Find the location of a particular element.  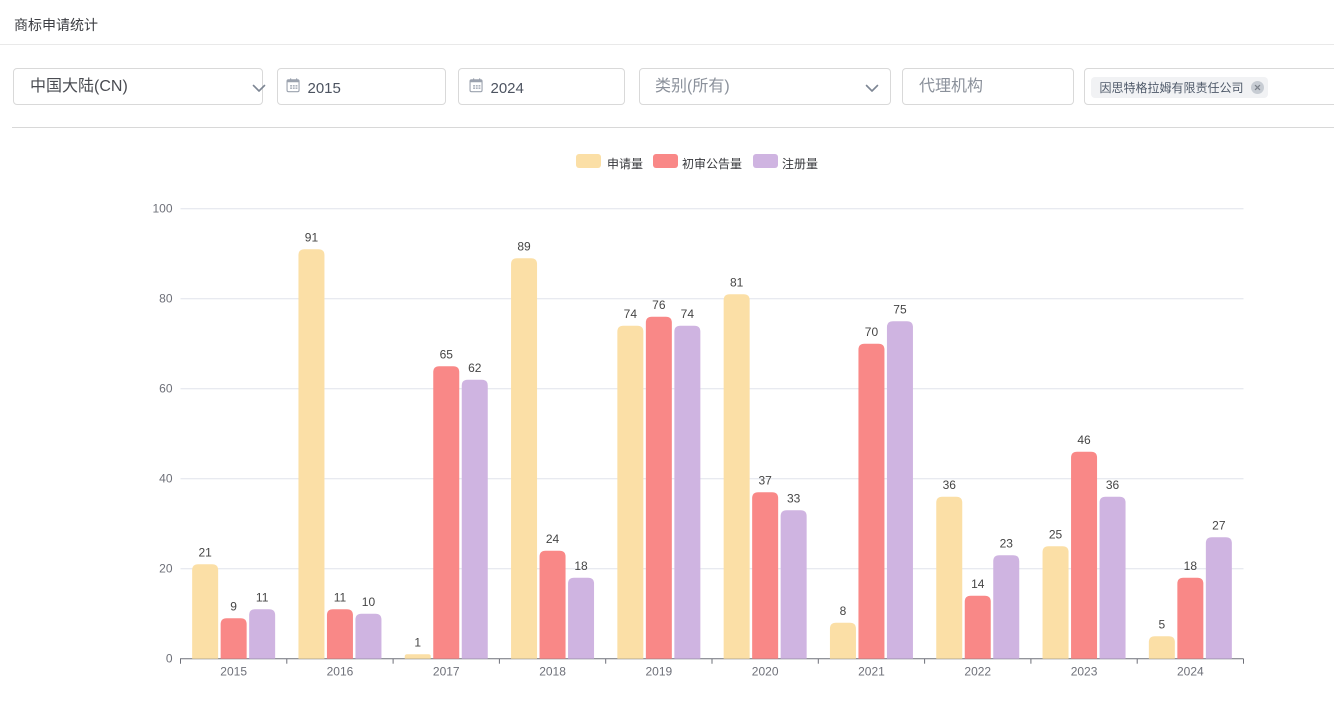

svg-text: 8 is located at coordinates (843, 611).